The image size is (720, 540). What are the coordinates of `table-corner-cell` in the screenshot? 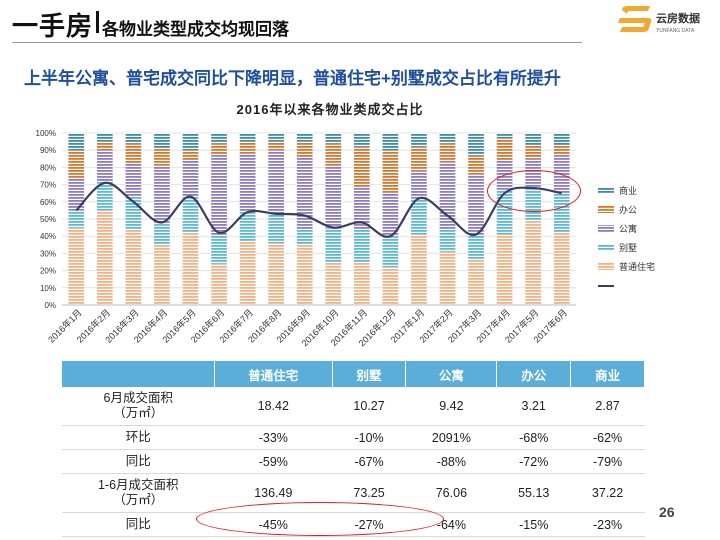 It's located at (138, 374).